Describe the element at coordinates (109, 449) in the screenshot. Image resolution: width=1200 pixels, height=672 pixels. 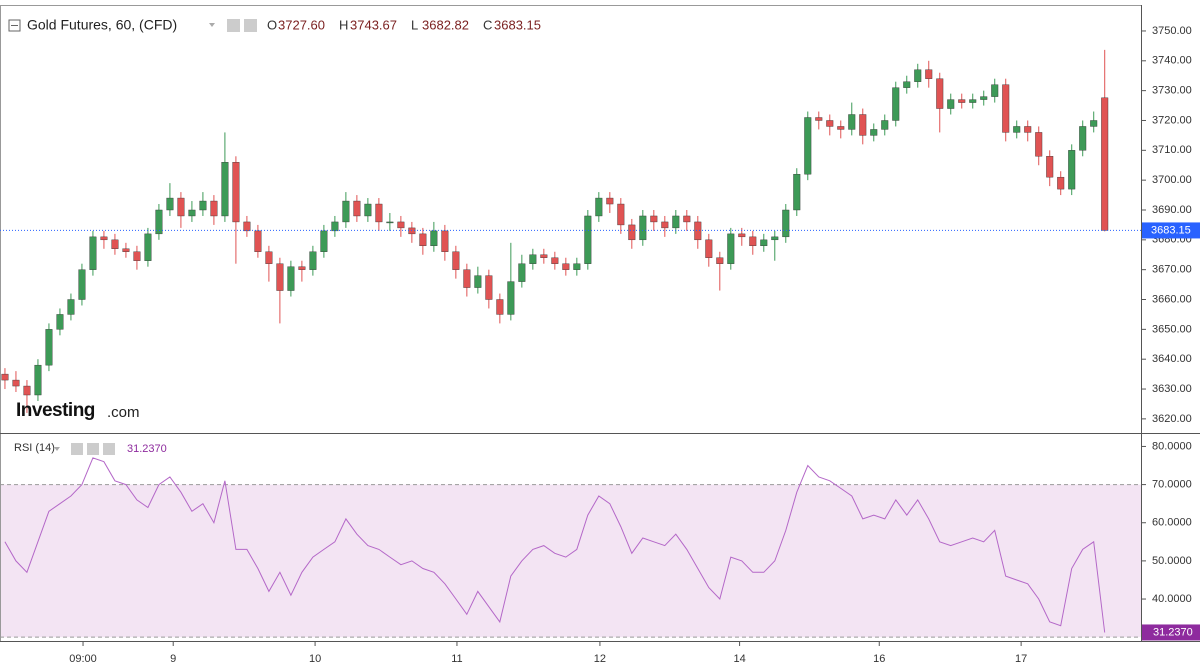
I see `close-icon` at that location.